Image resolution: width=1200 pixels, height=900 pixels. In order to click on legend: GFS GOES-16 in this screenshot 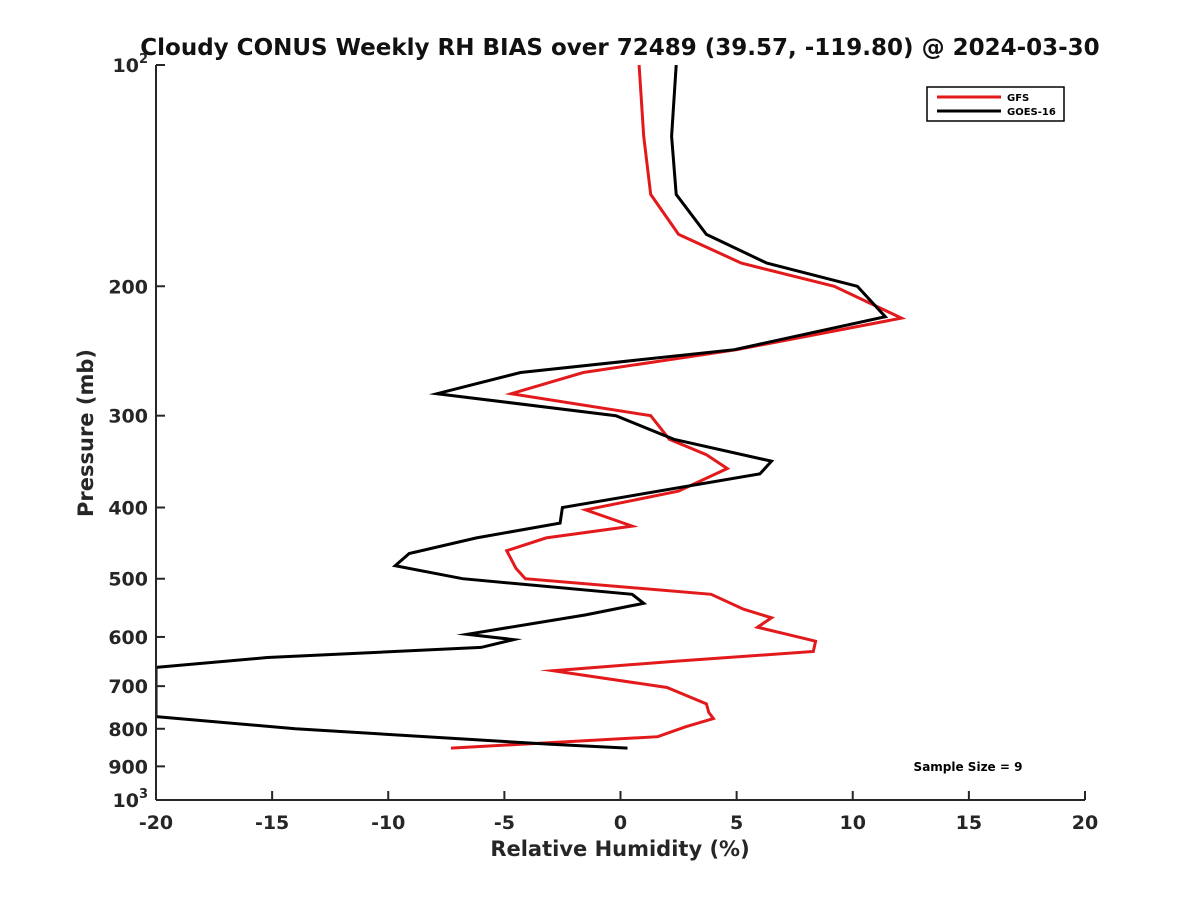, I will do `click(995, 104)`.